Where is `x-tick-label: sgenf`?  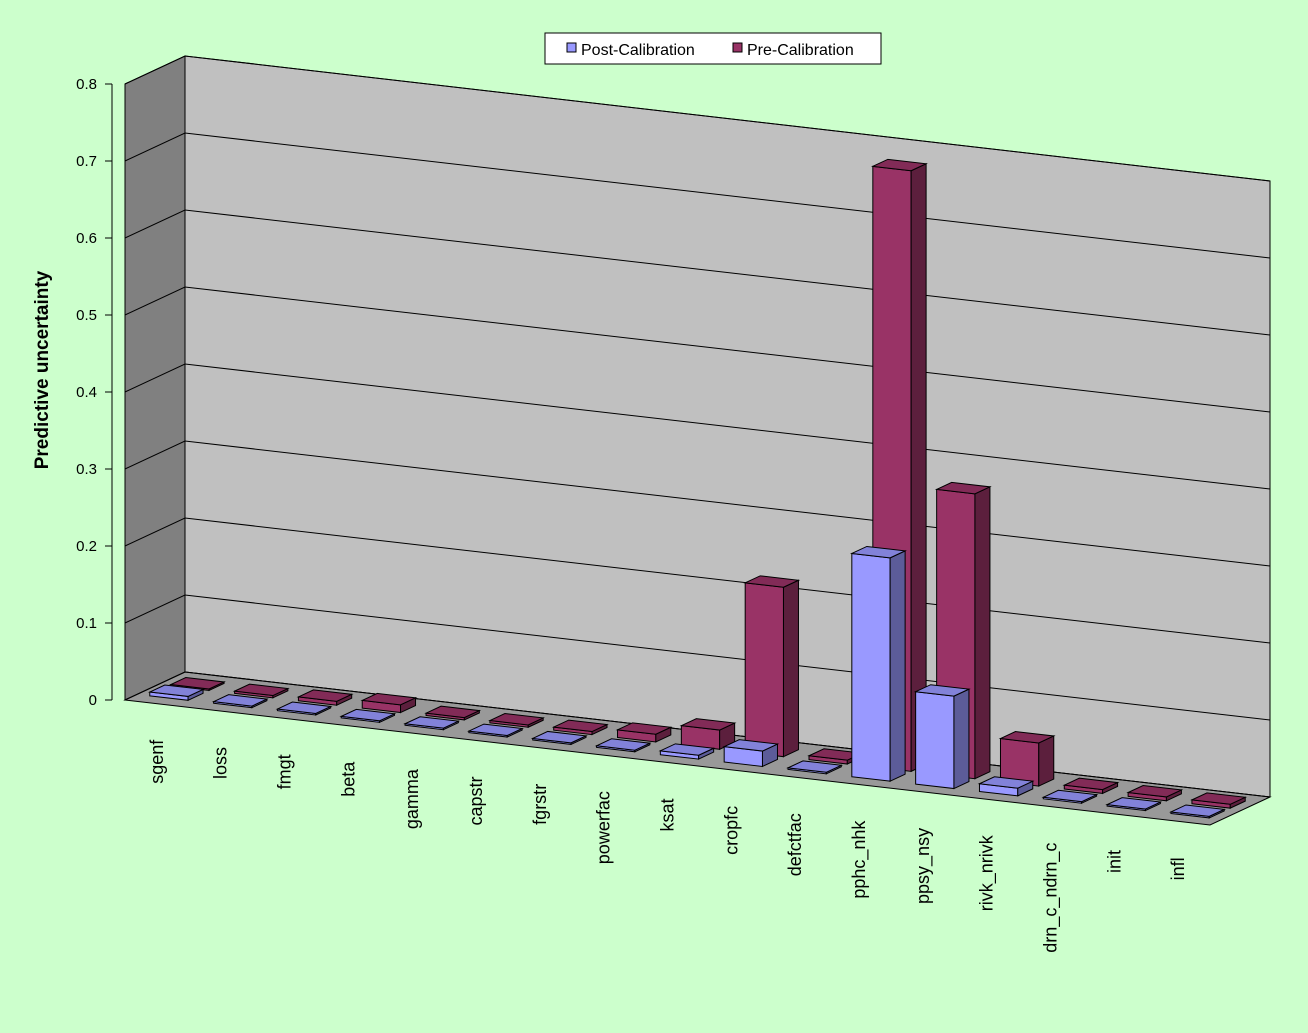 x-tick-label: sgenf is located at coordinates (157, 761).